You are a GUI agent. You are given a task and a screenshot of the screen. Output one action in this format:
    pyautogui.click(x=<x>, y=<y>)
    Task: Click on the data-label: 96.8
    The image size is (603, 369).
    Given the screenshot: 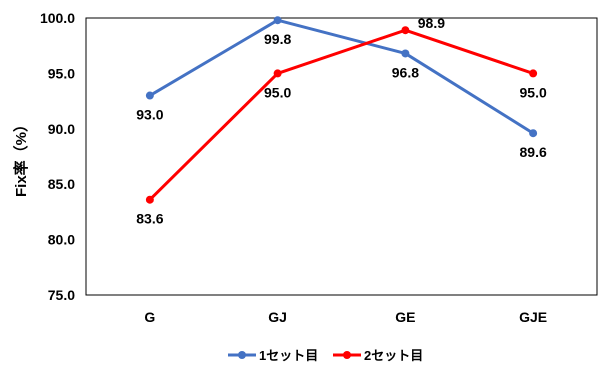 What is the action you would take?
    pyautogui.click(x=405, y=72)
    